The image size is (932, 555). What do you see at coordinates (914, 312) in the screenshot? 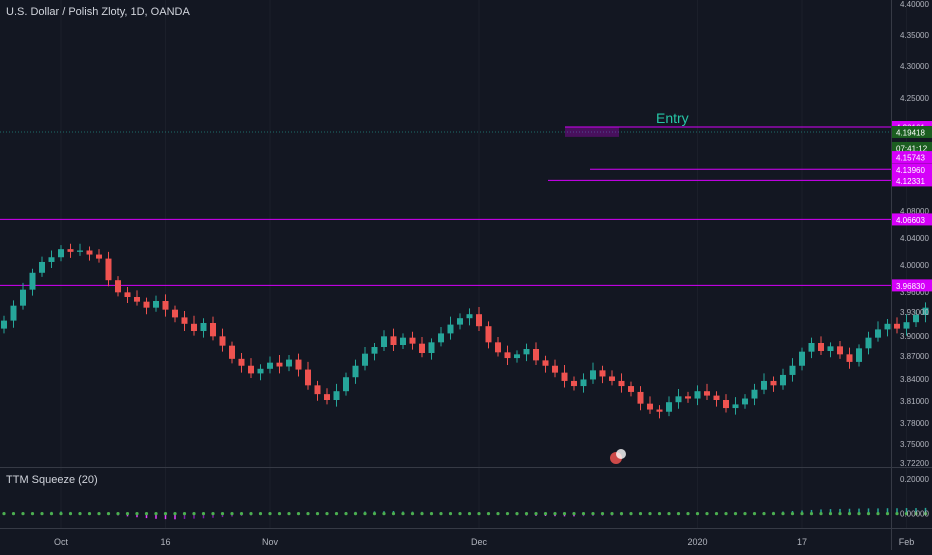
I see `y-tick-label: 3.93000` at bounding box center [914, 312].